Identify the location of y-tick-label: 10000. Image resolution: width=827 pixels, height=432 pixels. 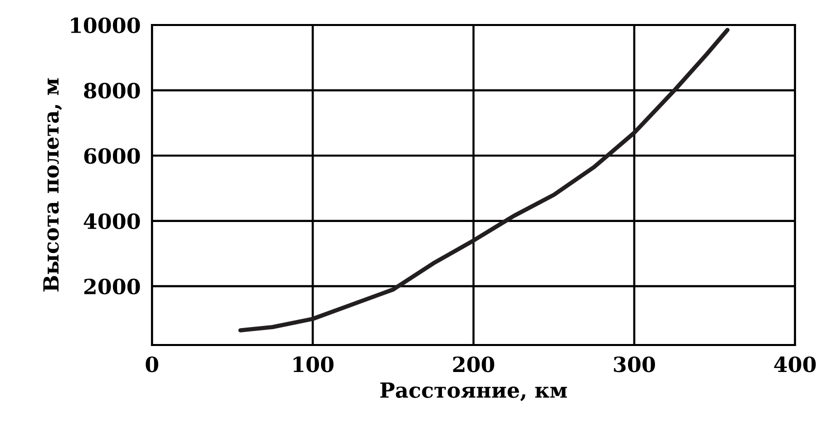
(105, 25).